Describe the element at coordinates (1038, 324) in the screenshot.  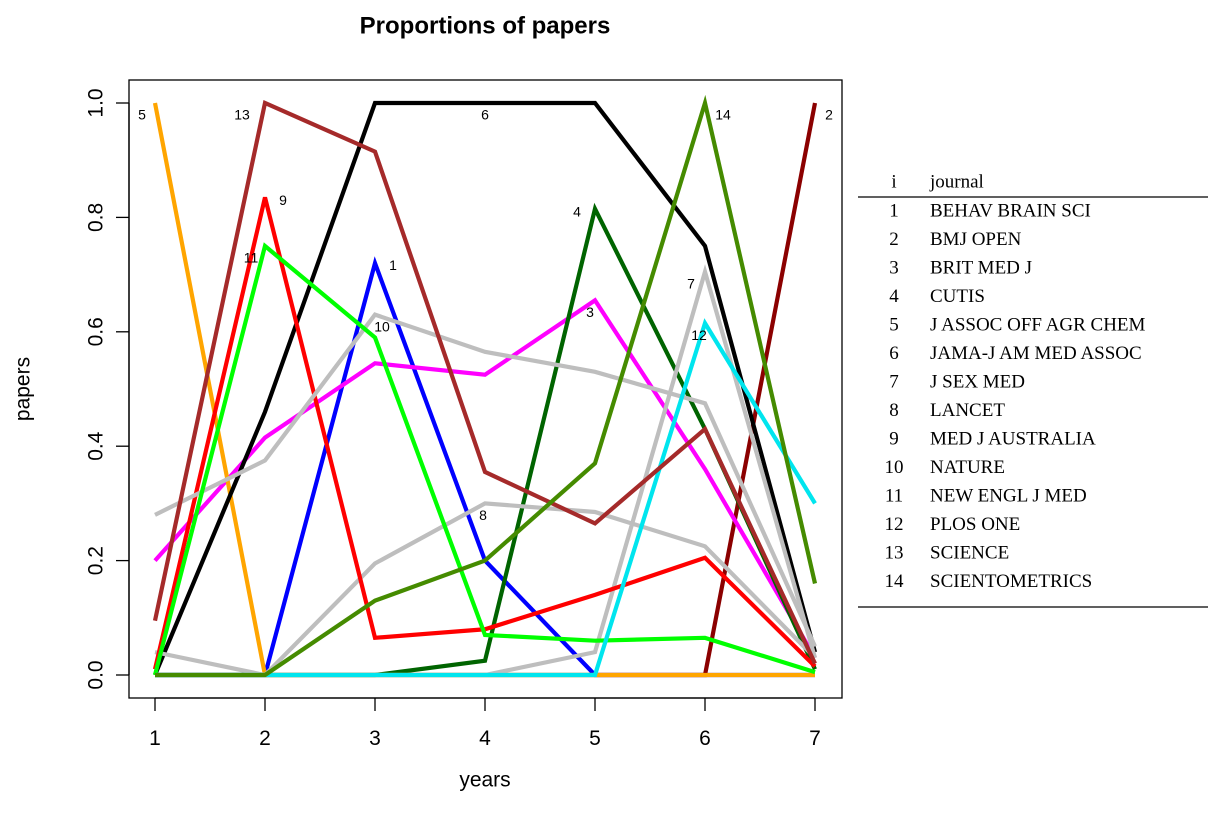
I see `legend-row-journal: J ASSOC OFF AGR CHEM` at that location.